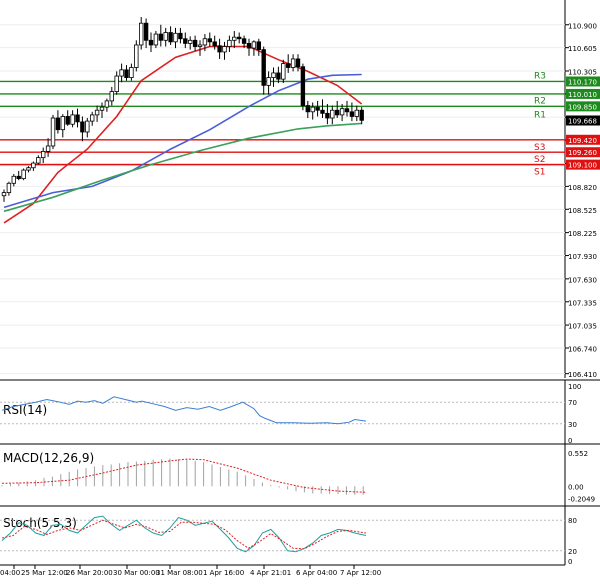 The width and height of the screenshot is (600, 588). Describe the element at coordinates (300, 412) in the screenshot. I see `rsi-panel: RSI(14) 100 70 30 0` at that location.